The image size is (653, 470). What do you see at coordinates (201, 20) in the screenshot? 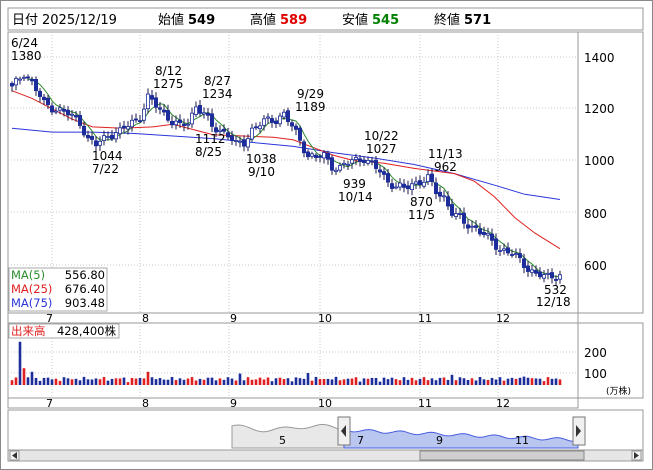
I see `open-value: 549` at bounding box center [201, 20].